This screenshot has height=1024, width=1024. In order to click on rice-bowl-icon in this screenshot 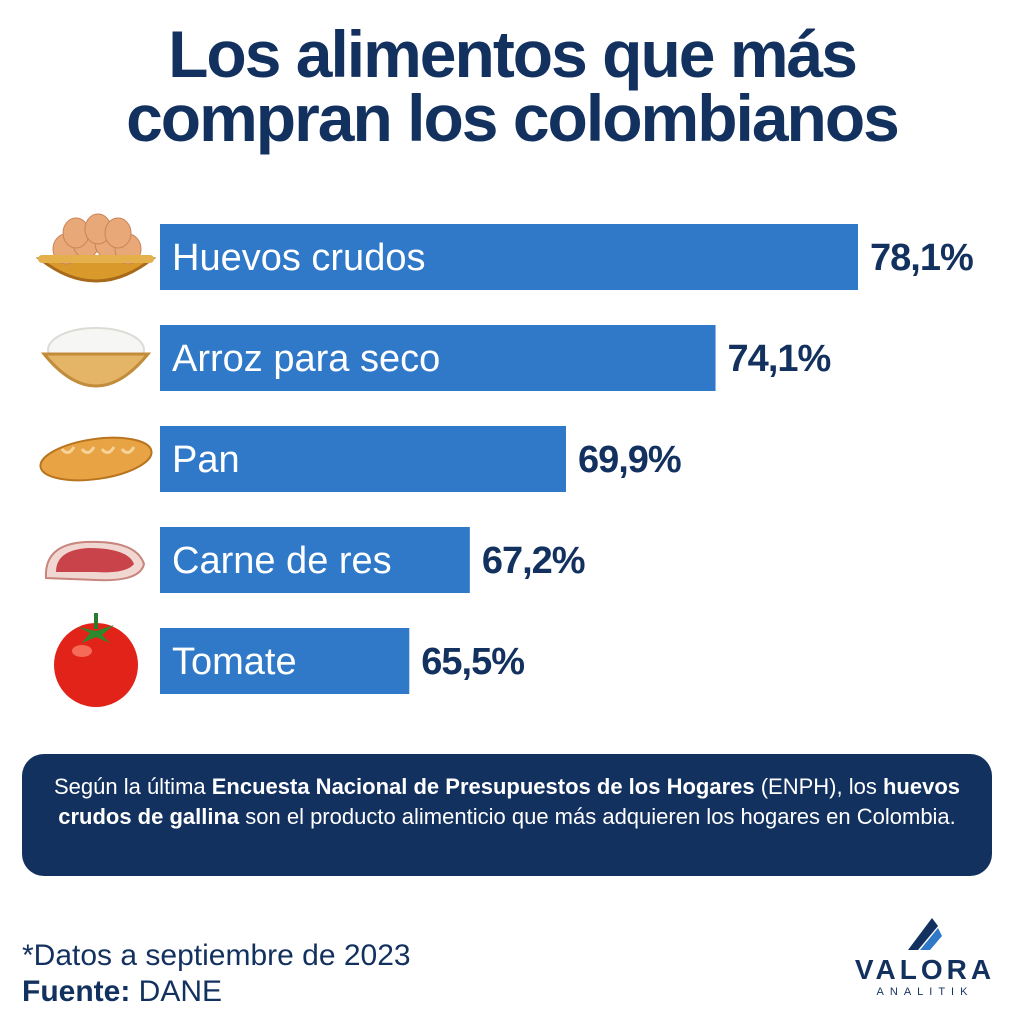, I will do `click(96, 357)`.